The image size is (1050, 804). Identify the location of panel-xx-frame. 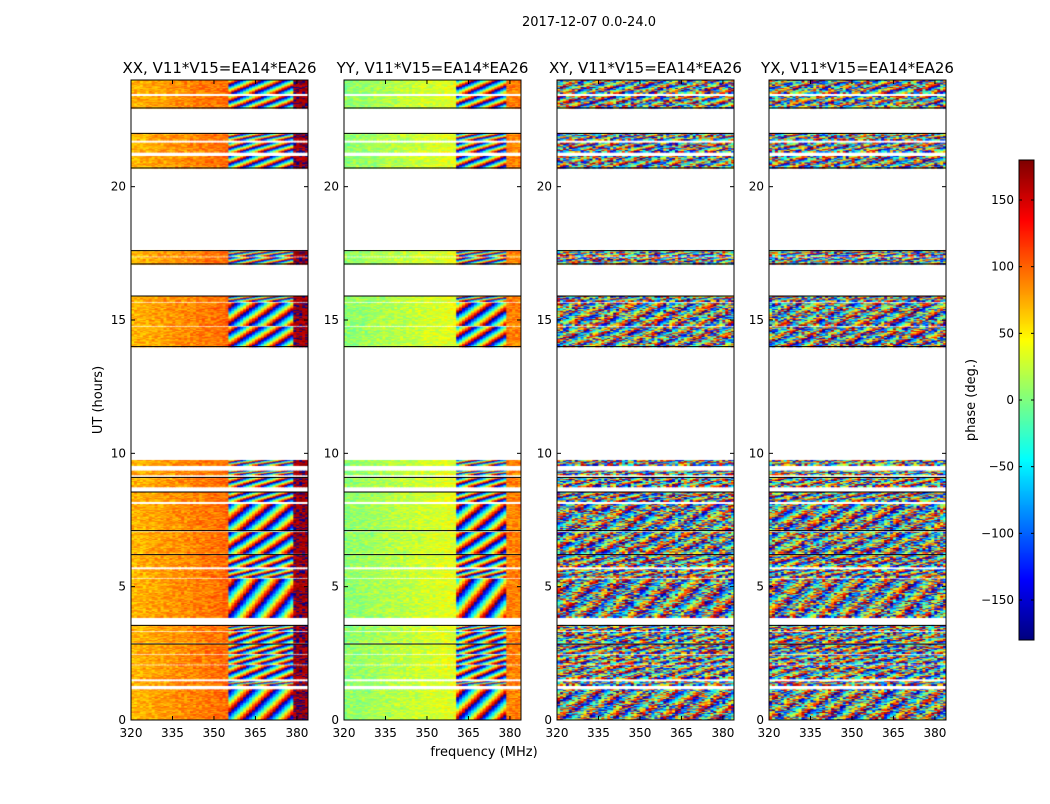
(219, 400).